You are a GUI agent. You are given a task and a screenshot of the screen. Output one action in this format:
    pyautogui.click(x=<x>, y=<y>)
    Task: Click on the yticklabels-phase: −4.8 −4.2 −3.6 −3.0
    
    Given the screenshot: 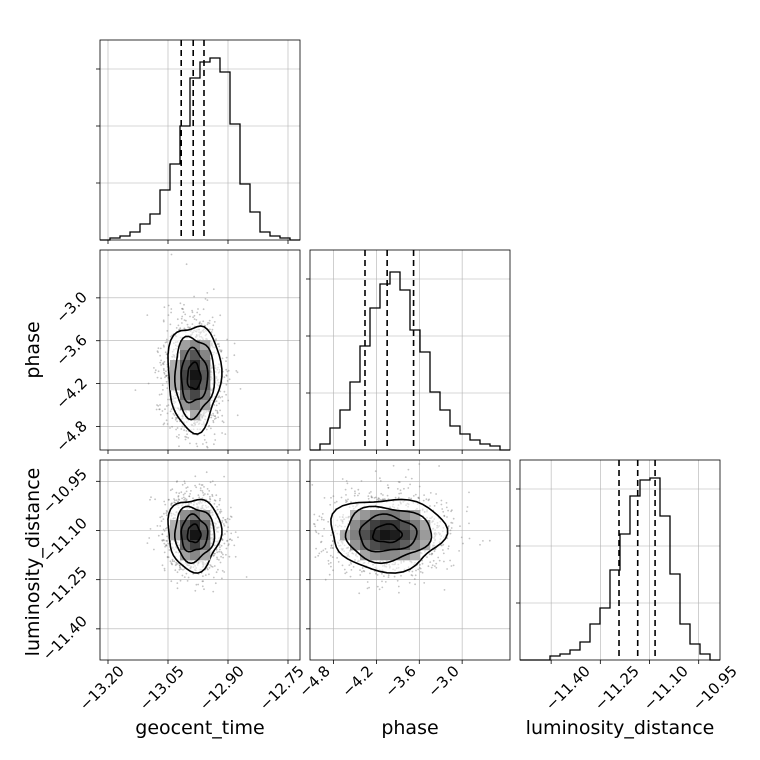 What is the action you would take?
    pyautogui.click(x=71, y=371)
    